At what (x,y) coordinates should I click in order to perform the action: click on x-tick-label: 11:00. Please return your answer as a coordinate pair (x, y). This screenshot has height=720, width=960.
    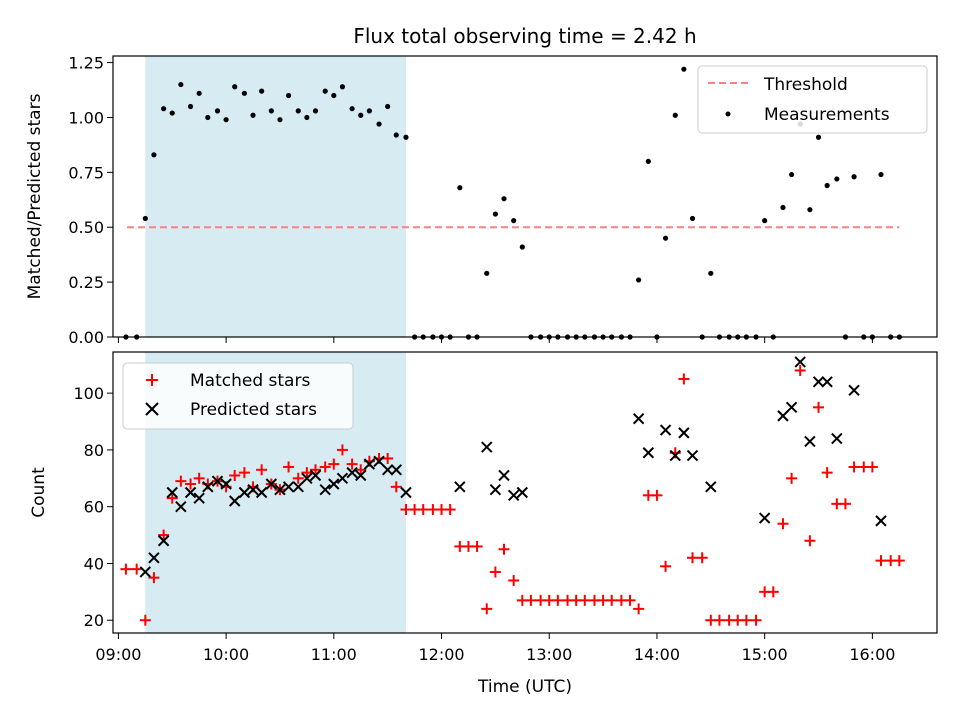
    Looking at the image, I should click on (334, 654).